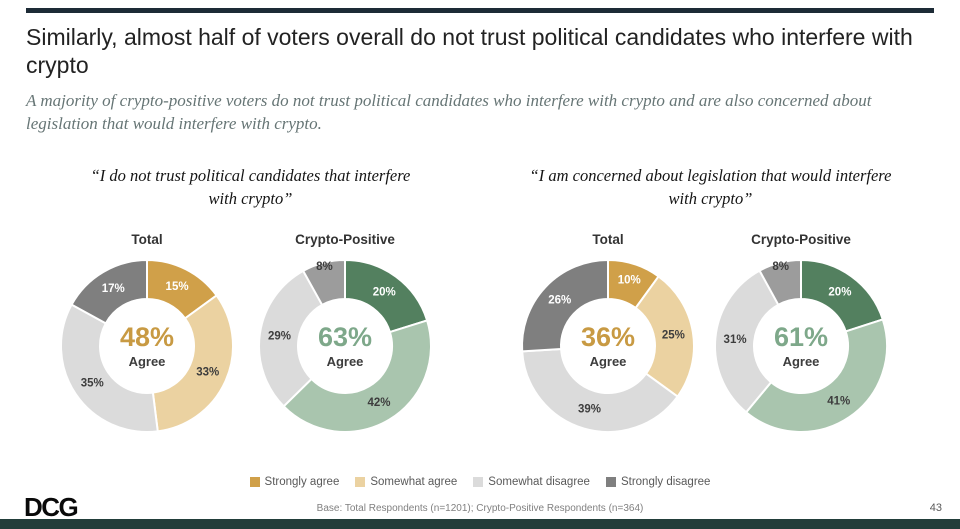  What do you see at coordinates (665, 482) in the screenshot?
I see `legend-label: Strongly disagree` at bounding box center [665, 482].